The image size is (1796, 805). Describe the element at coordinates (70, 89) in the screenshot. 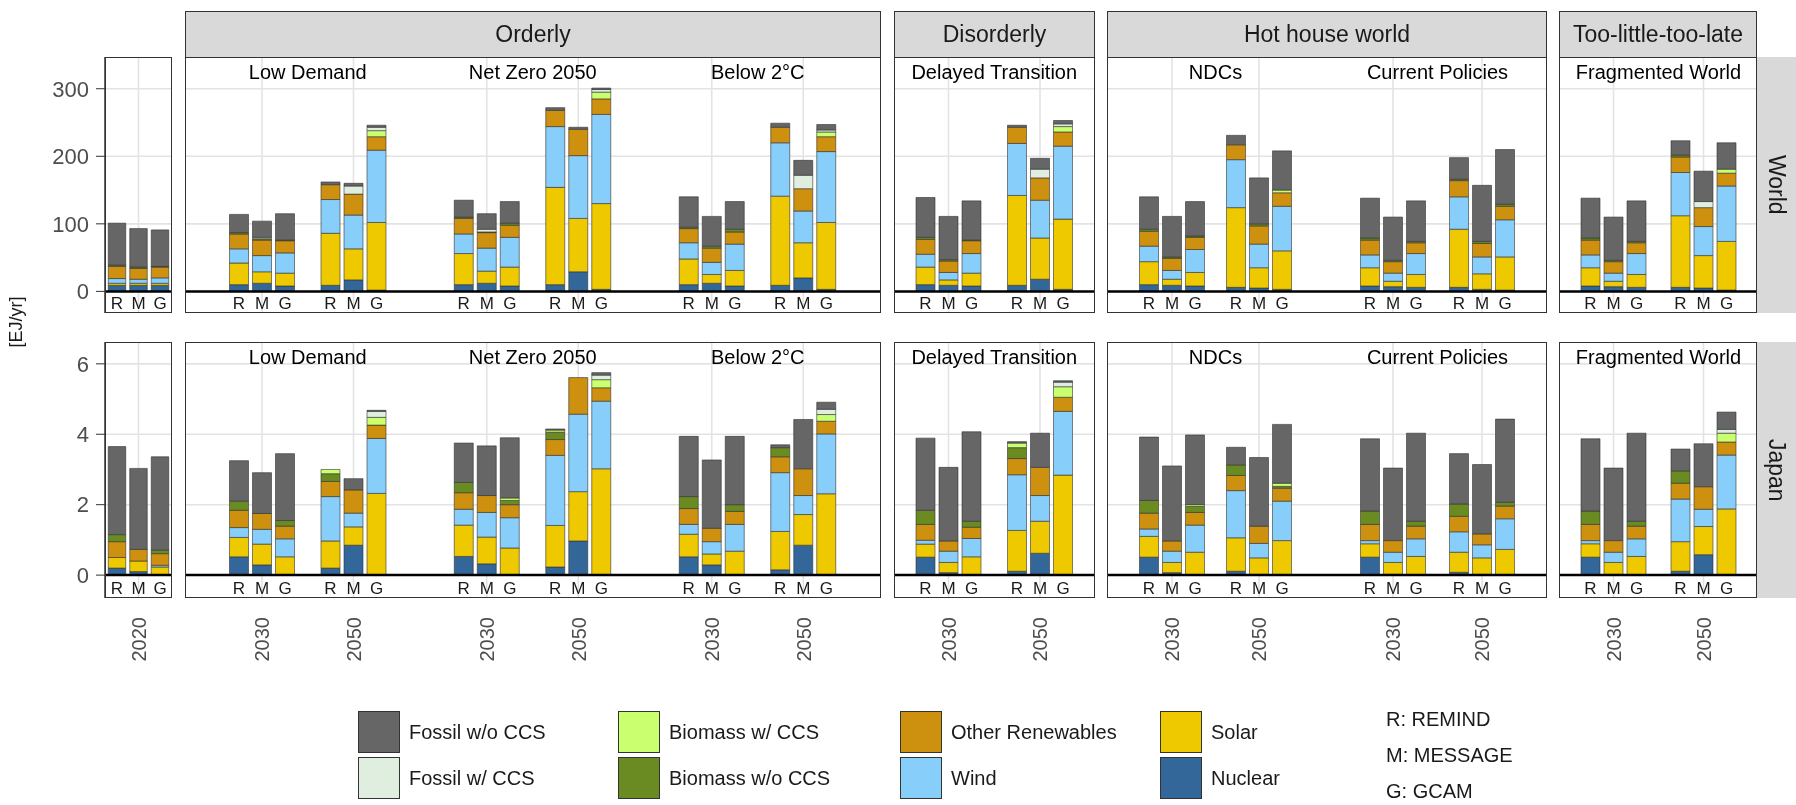

I see `y-tick-label: 300` at that location.